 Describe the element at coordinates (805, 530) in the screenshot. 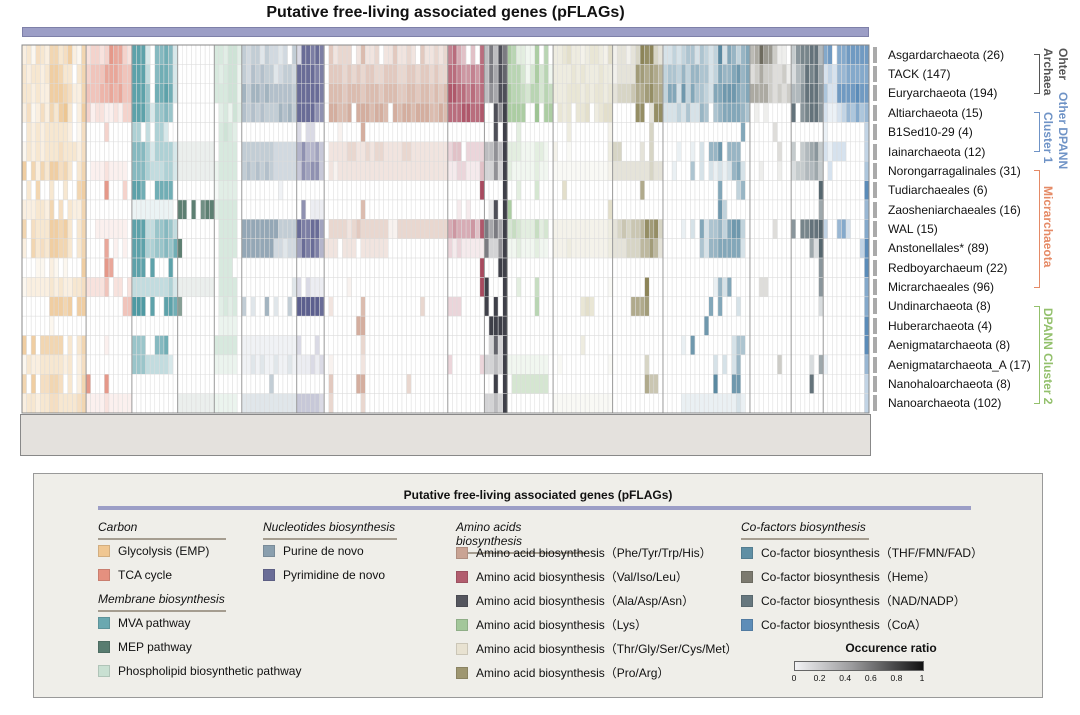

I see `legend-section-heading: Co-factors biosynthesis` at that location.